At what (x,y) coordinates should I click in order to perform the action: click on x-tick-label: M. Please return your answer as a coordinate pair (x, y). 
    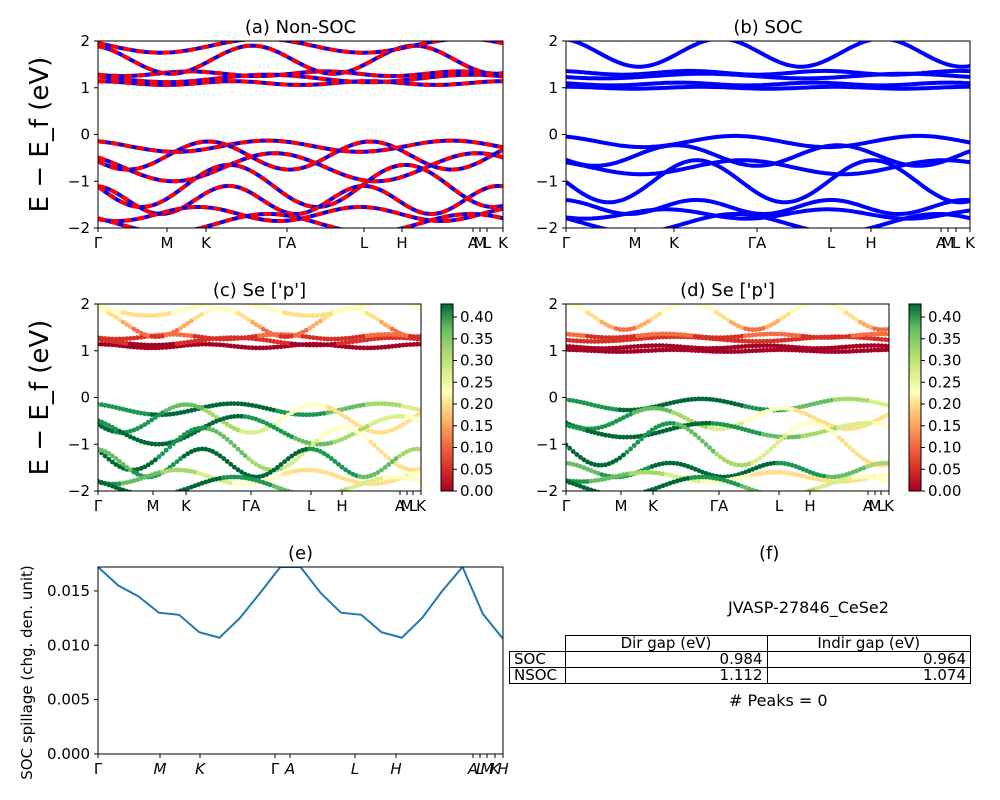
    Looking at the image, I should click on (948, 243).